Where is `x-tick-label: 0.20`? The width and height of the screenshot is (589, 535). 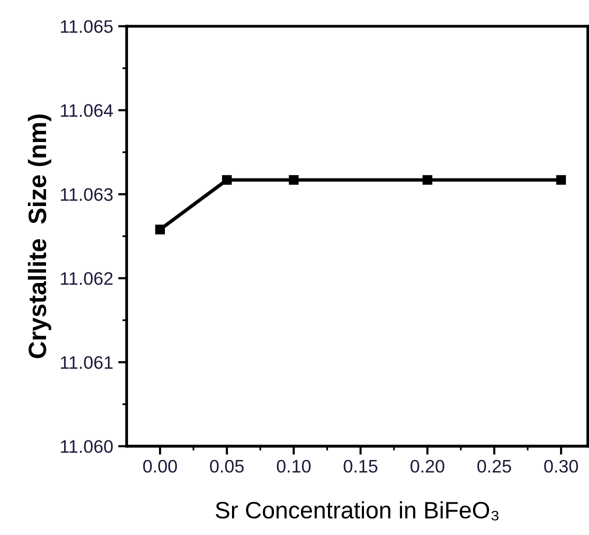
x-tick-label: 0.20 is located at coordinates (427, 466).